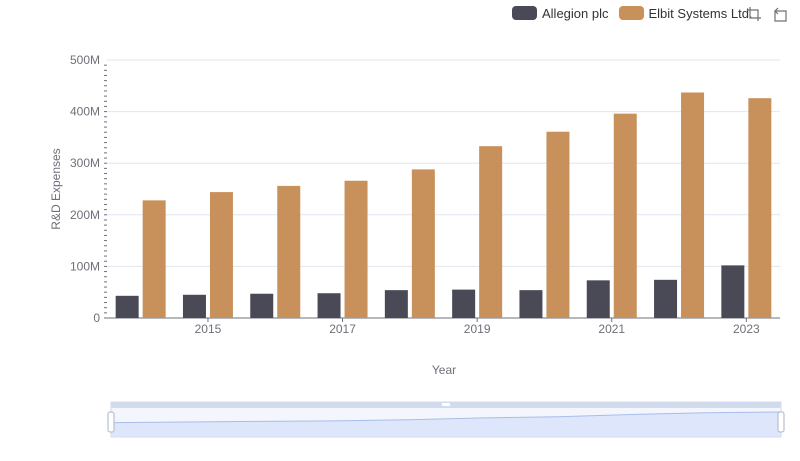  I want to click on toolbox, so click(767, 14).